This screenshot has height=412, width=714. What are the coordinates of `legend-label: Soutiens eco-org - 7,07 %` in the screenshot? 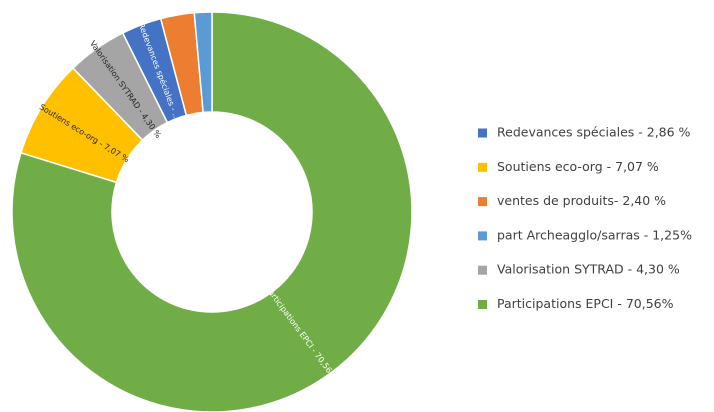 It's located at (578, 166).